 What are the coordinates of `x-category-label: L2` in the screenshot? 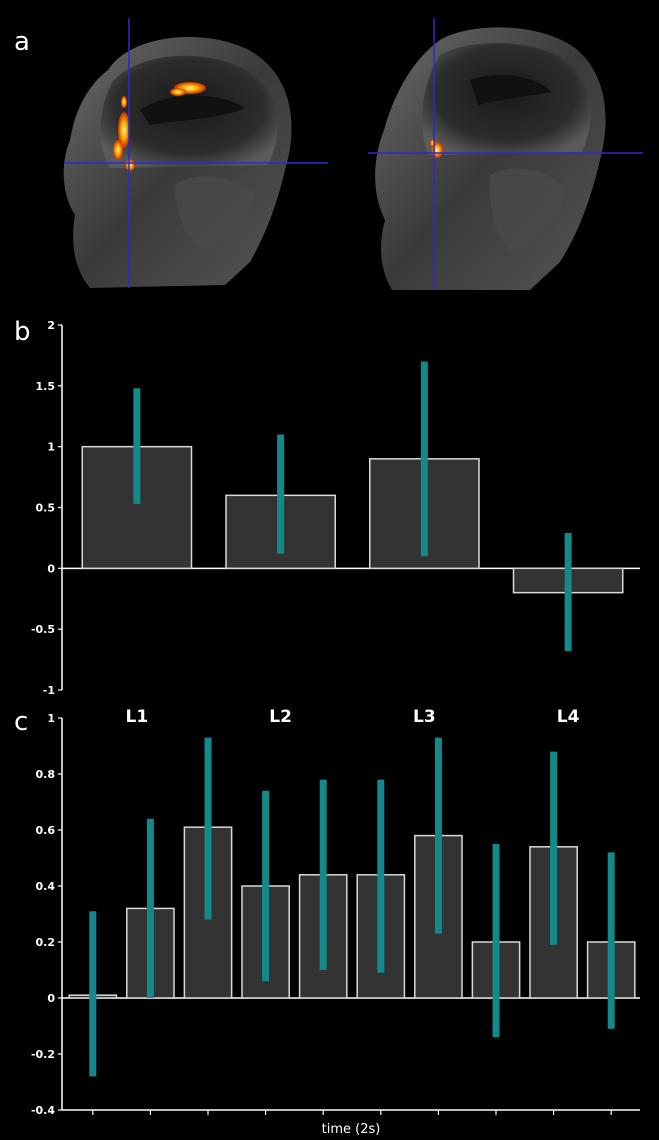 It's located at (280, 717).